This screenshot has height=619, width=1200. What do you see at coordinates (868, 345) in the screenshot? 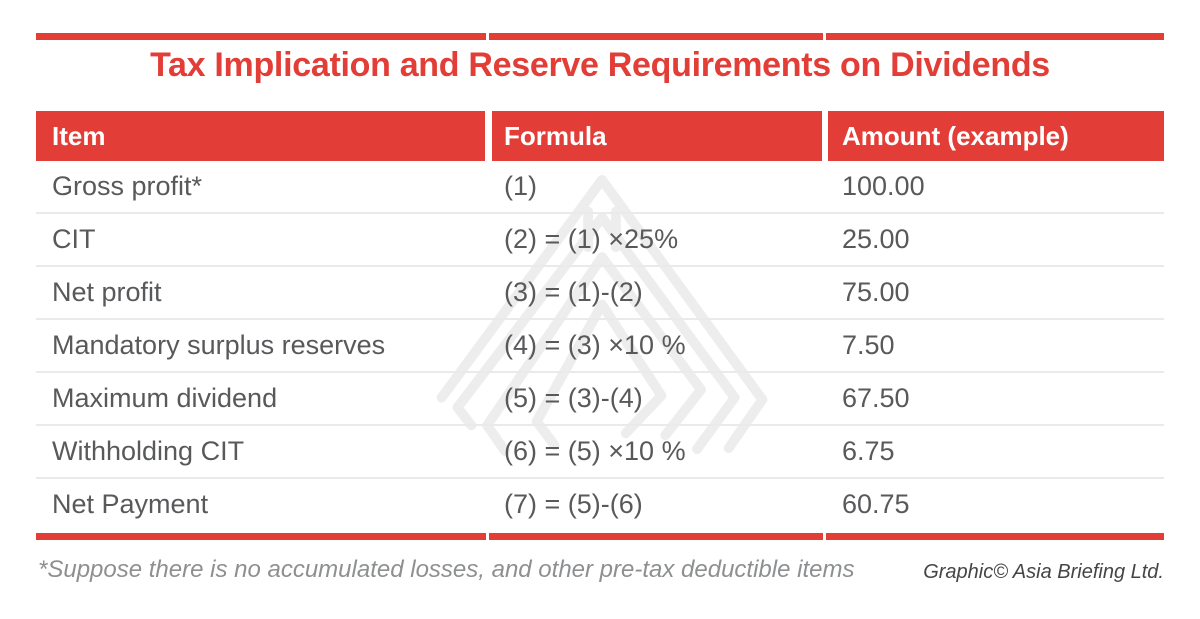
I see `cell-amount: 7.50` at bounding box center [868, 345].